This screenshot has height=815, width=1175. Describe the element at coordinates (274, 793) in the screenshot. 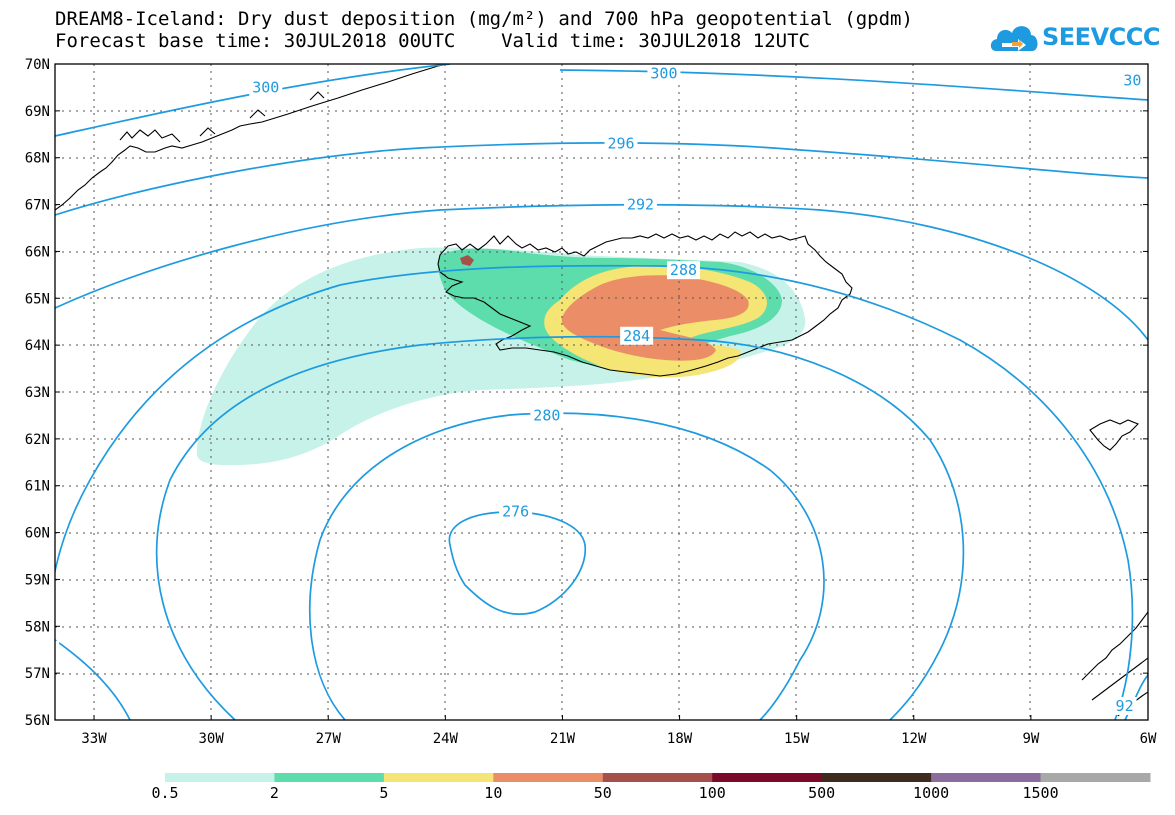

I see `legend-label: 2` at that location.